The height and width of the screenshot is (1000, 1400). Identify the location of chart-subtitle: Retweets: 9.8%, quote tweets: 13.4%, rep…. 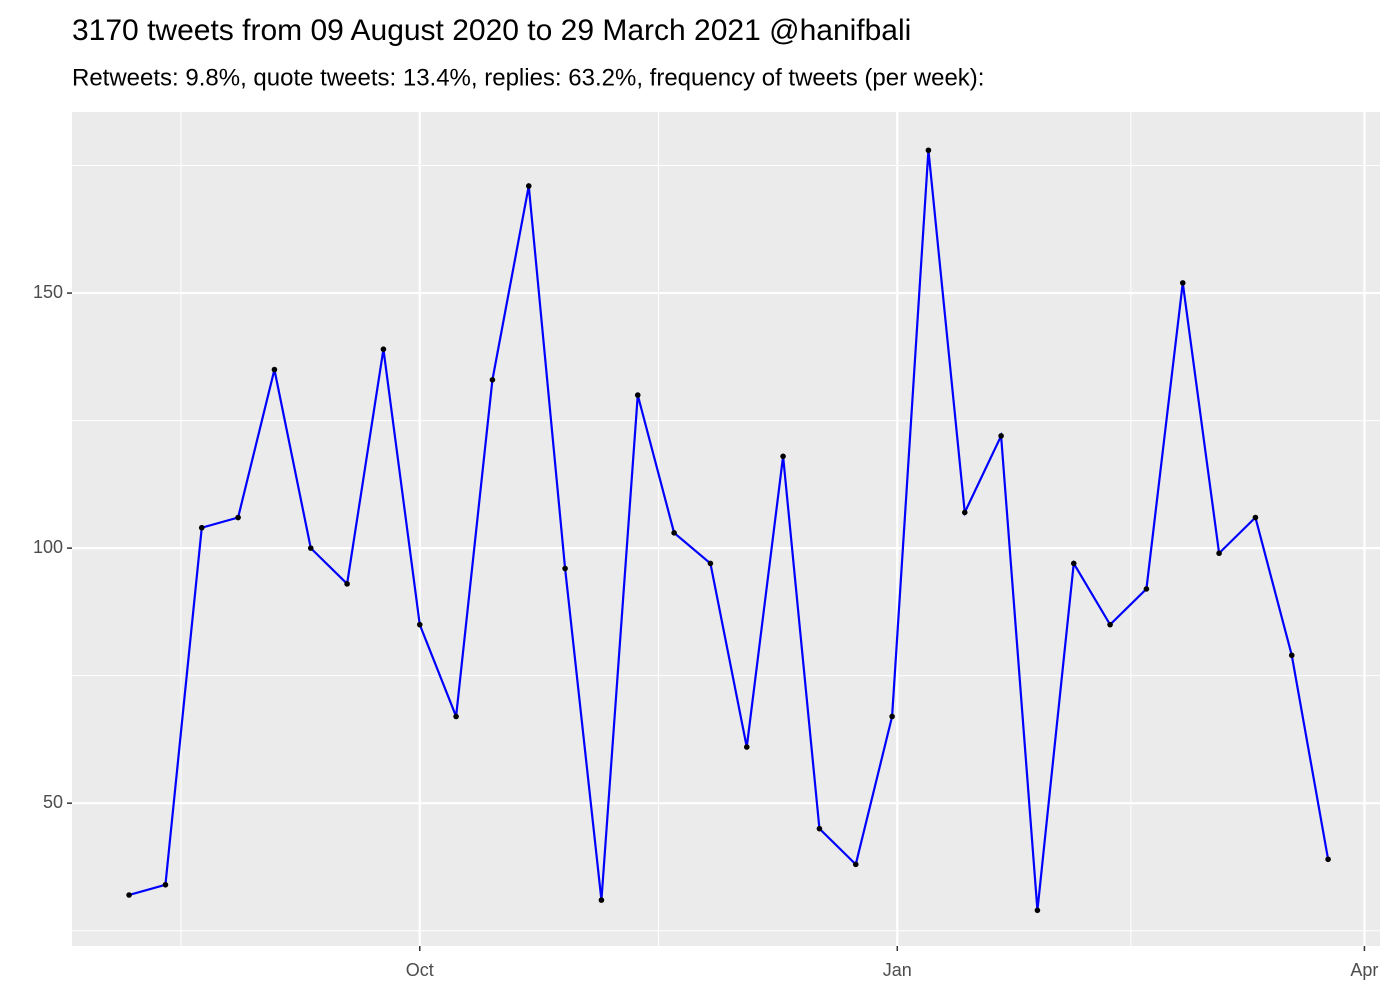
(528, 77).